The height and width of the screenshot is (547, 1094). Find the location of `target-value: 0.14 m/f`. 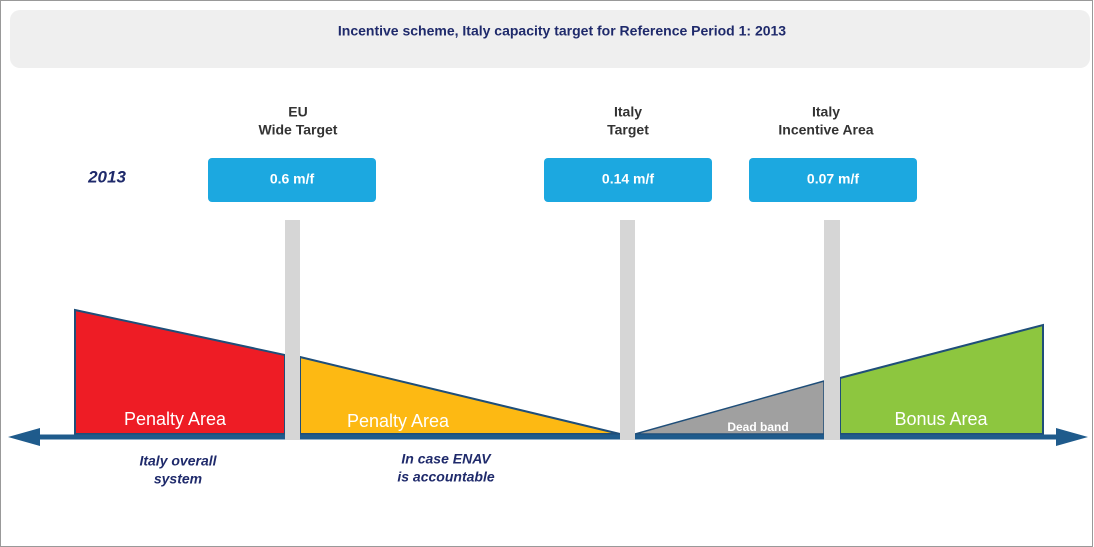

target-value: 0.14 m/f is located at coordinates (628, 179).